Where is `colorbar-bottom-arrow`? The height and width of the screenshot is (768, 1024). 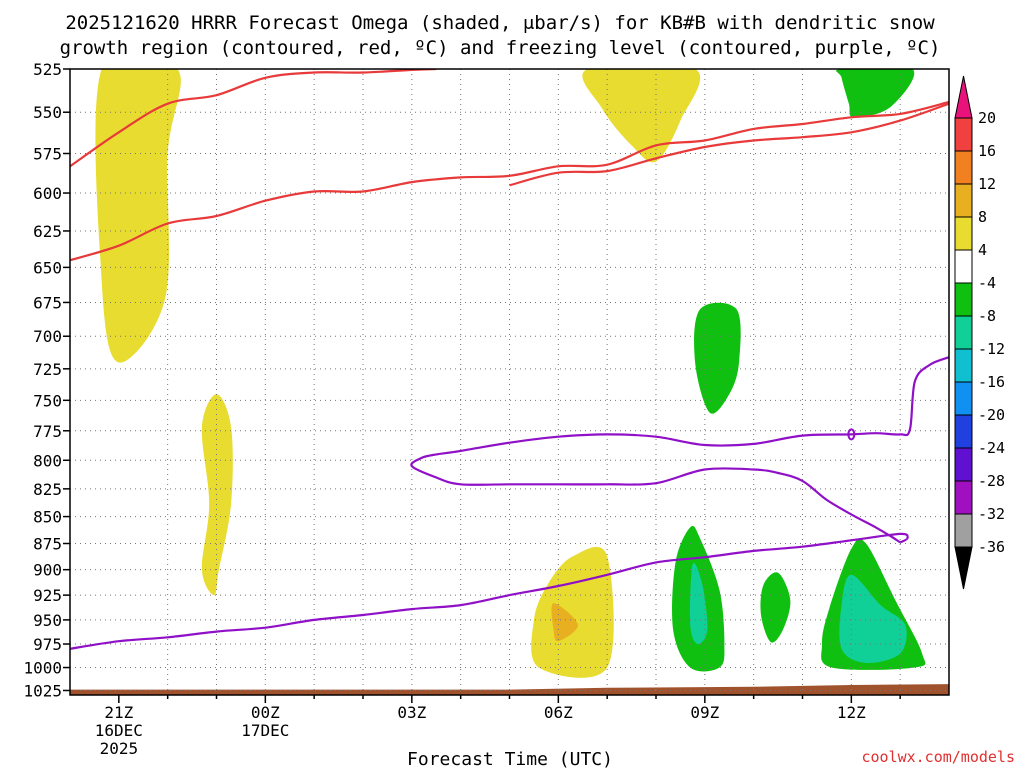 colorbar-bottom-arrow is located at coordinates (963, 568).